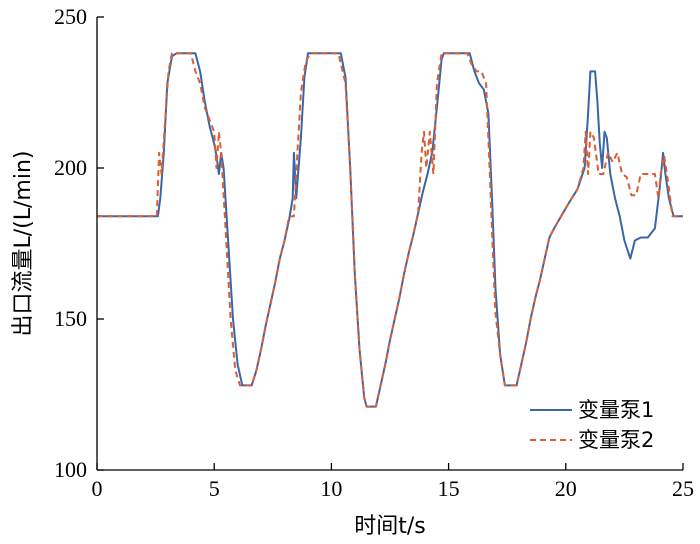 This screenshot has height=544, width=700. I want to click on x-tick-label: 25, so click(683, 488).